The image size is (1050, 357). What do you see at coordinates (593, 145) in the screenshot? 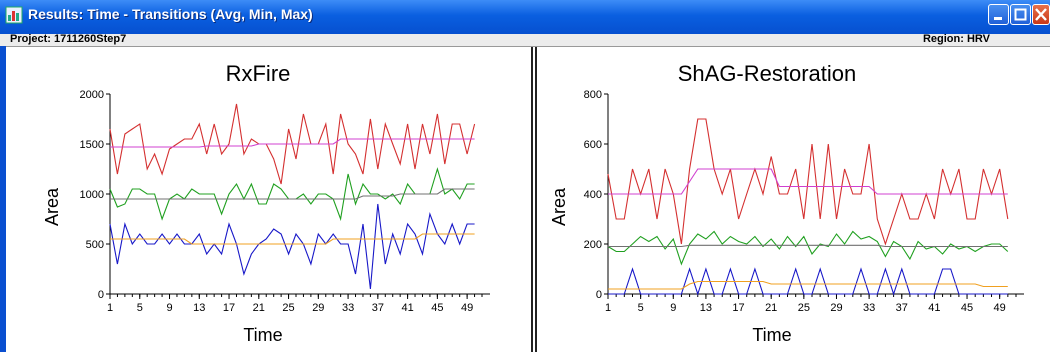
I see `y-tick-label: 600` at bounding box center [593, 145].